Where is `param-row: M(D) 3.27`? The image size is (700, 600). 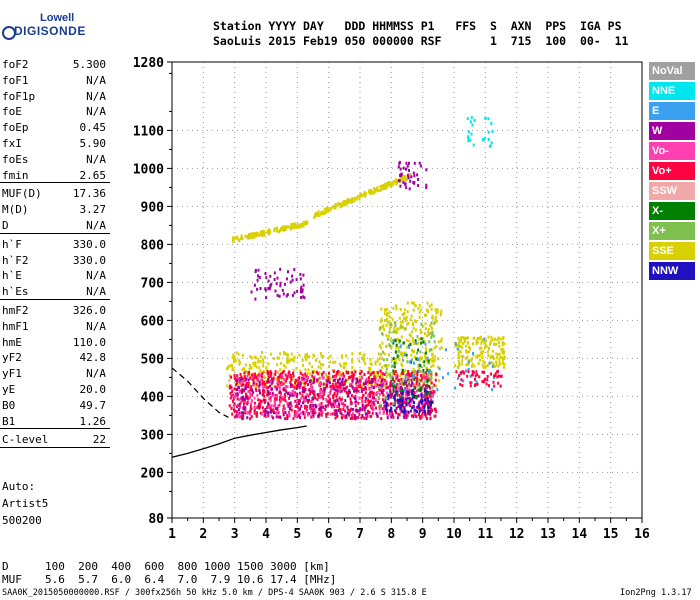 param-row: M(D) 3.27 is located at coordinates (54, 210).